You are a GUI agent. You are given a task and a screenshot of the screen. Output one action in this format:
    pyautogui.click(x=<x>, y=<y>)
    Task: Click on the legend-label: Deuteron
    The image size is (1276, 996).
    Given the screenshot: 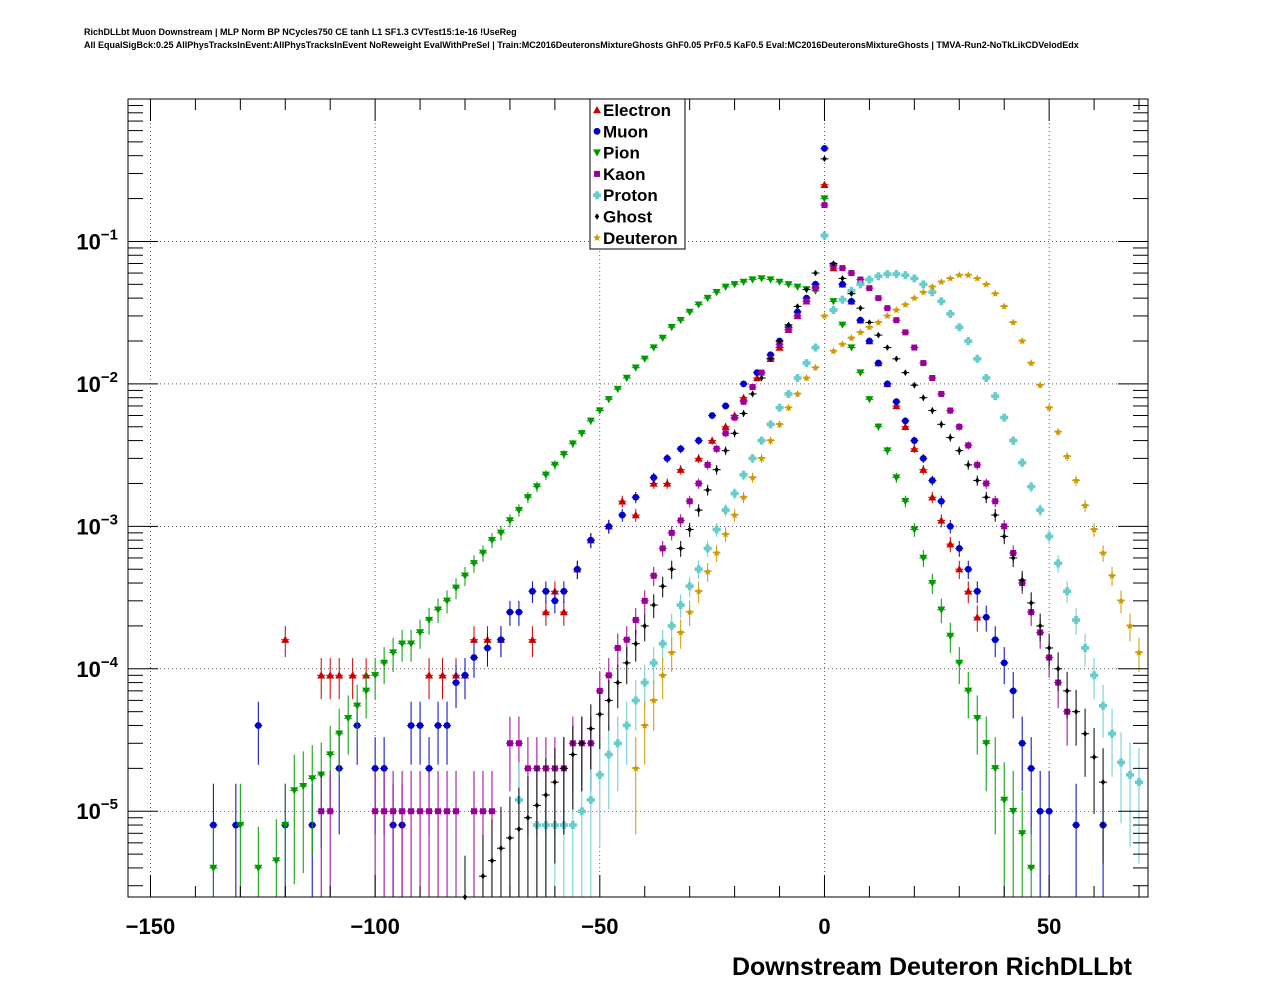 What is the action you would take?
    pyautogui.click(x=640, y=238)
    